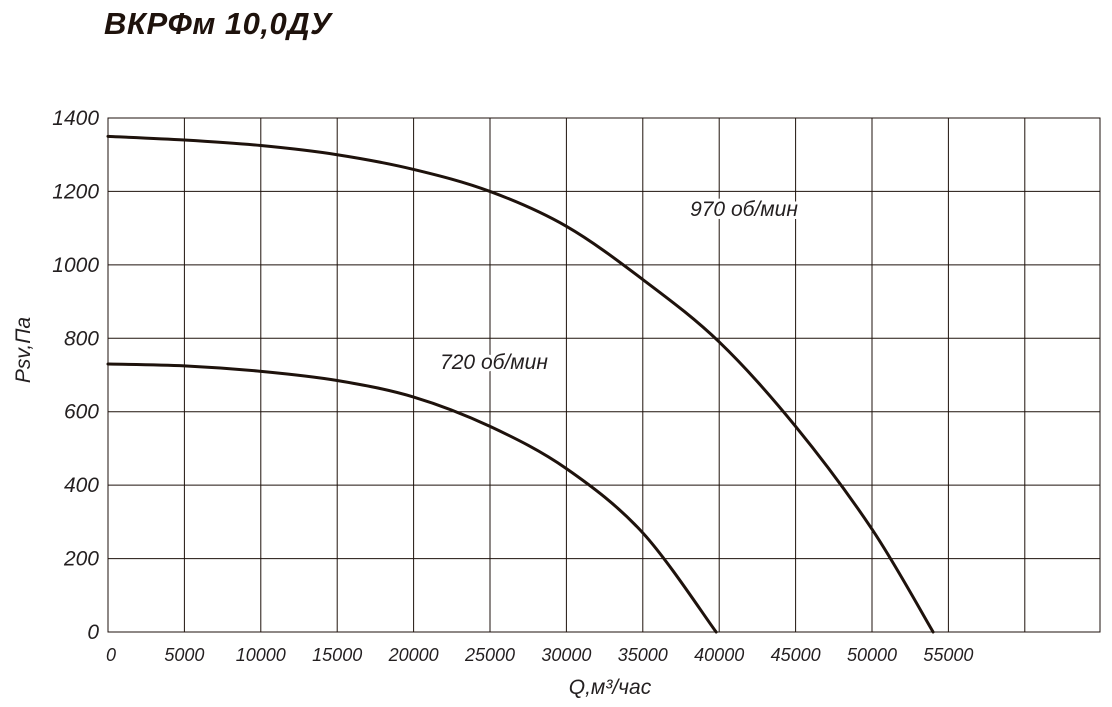  I want to click on chart-title: ВКРФм 10,0ДУ, so click(218, 23).